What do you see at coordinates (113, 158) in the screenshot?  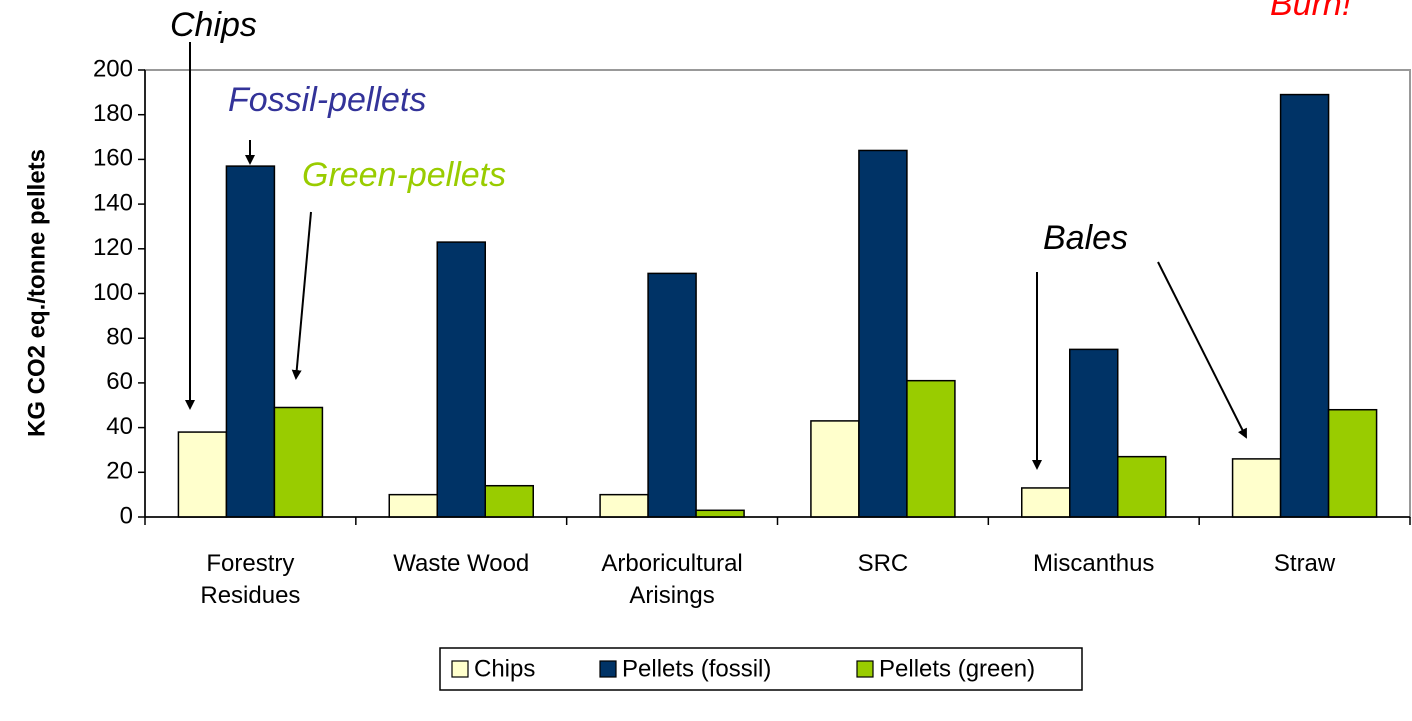 I see `y-tick-label: 160` at bounding box center [113, 158].